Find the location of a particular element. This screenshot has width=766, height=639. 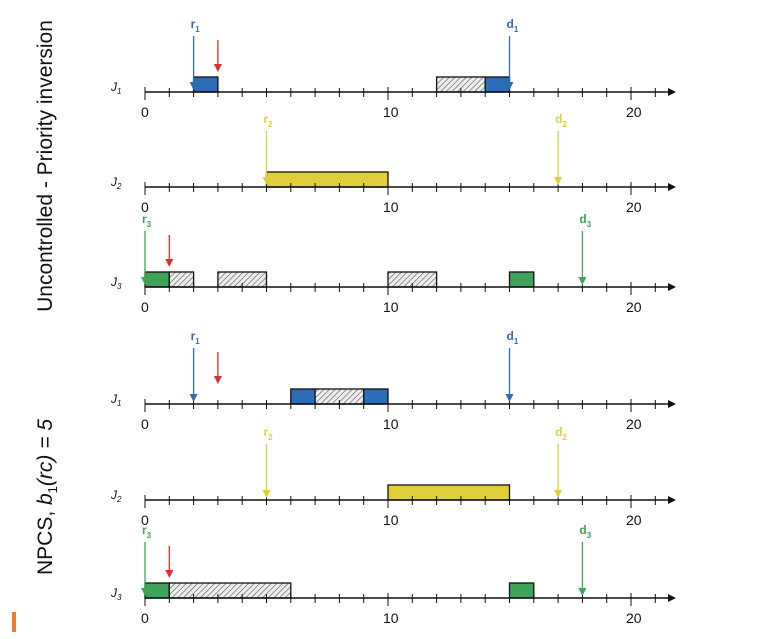

deadline-arrow: d2 is located at coordinates (560, 461).